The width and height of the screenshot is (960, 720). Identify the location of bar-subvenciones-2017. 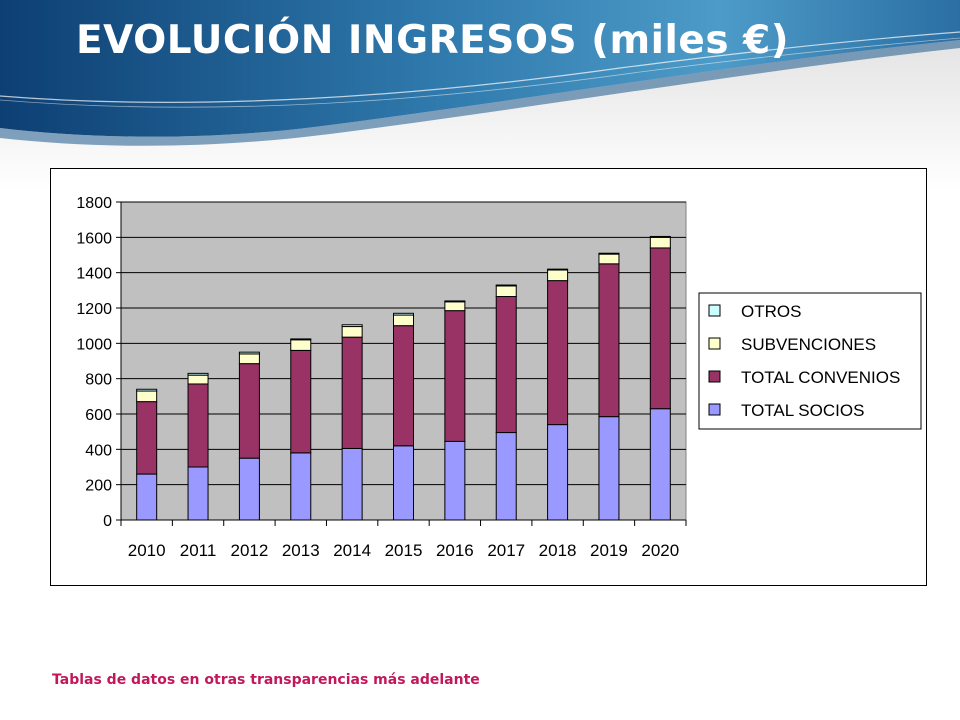
(506, 291).